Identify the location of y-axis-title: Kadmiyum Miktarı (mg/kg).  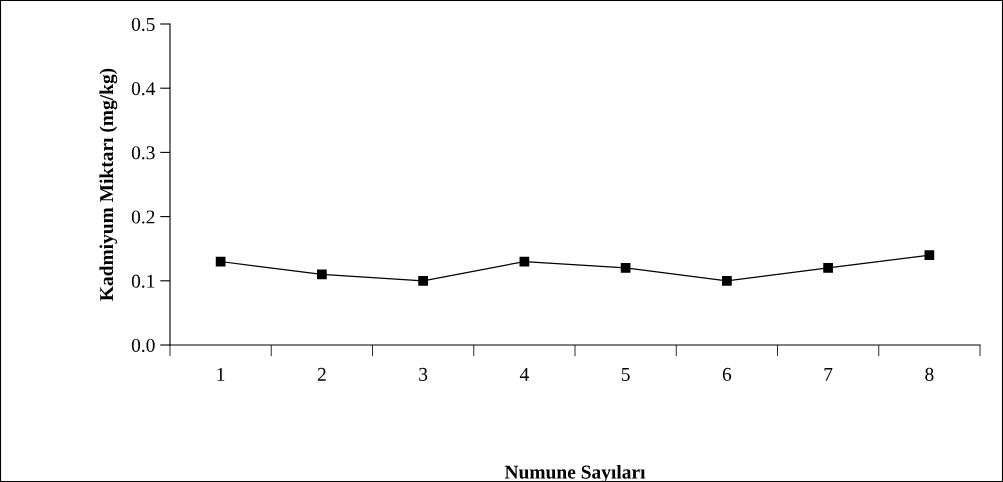
(108, 184).